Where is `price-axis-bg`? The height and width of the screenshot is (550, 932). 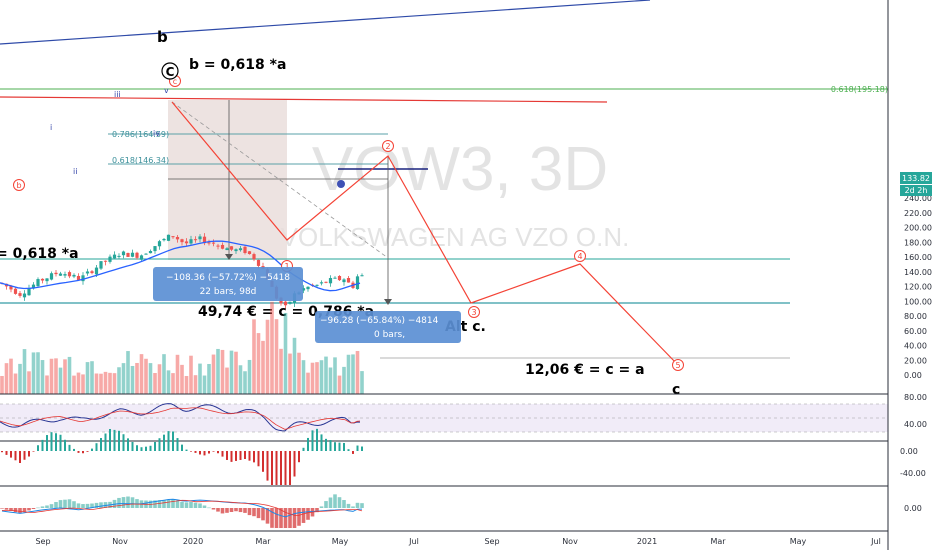
price-axis-bg is located at coordinates (910, 275).